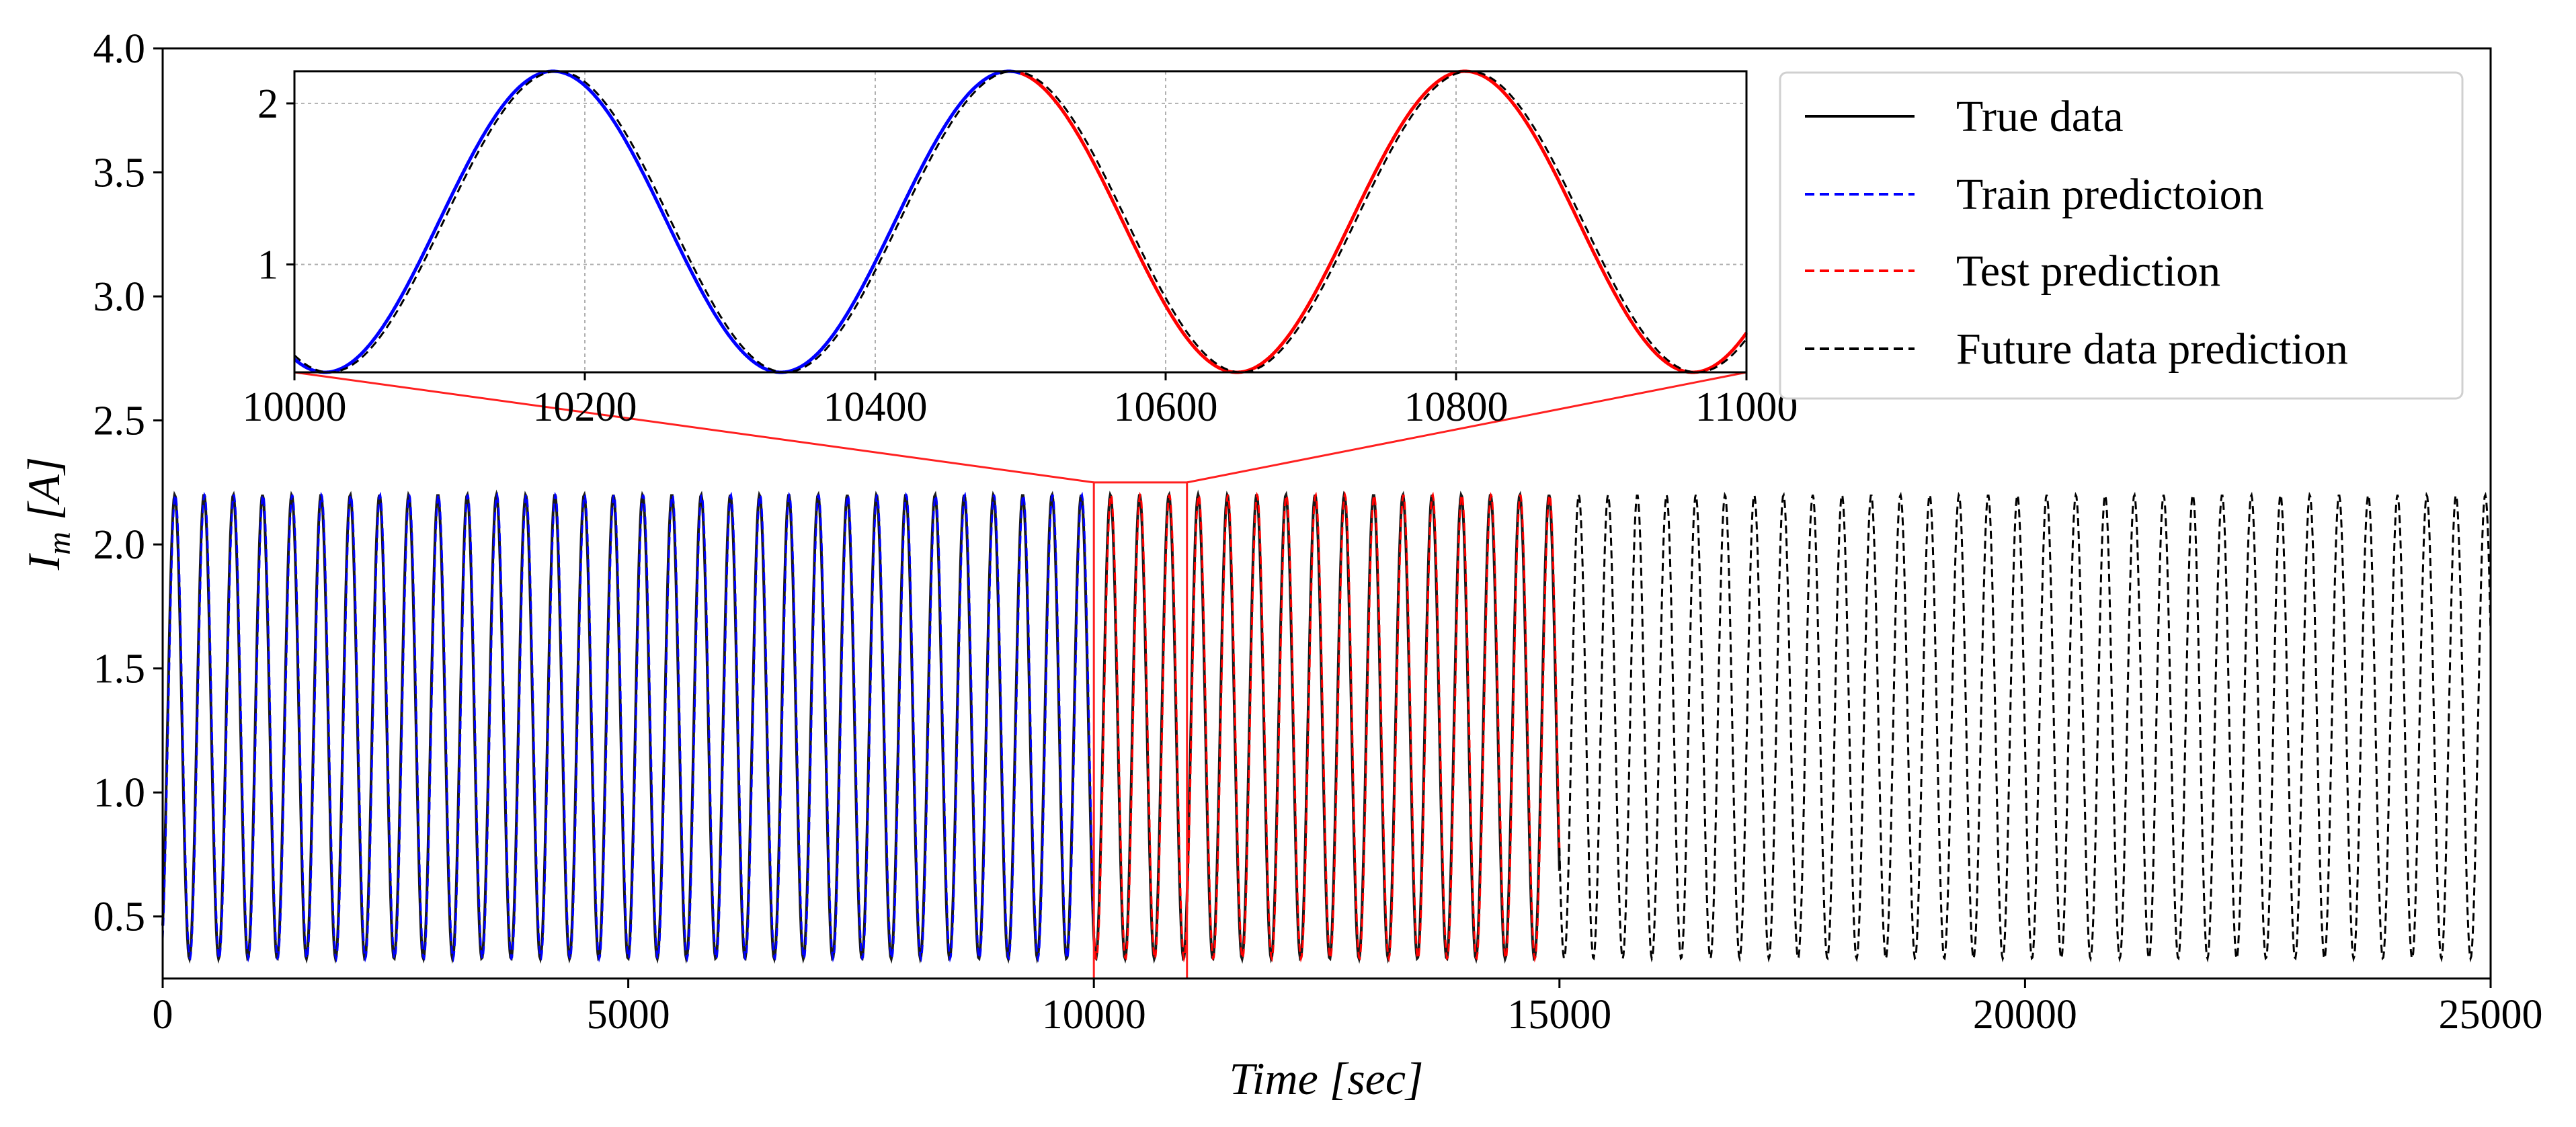  I want to click on zoom-connector-left, so click(694, 427).